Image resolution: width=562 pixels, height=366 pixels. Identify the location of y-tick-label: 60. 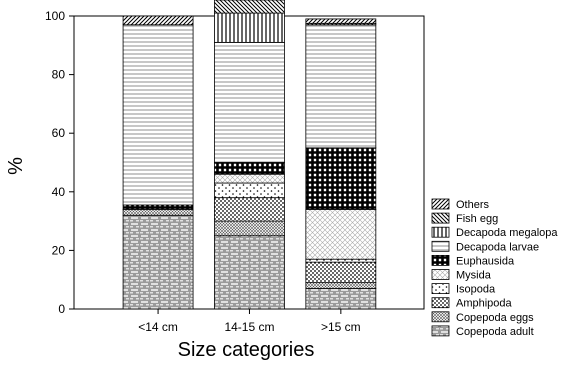
(59, 133).